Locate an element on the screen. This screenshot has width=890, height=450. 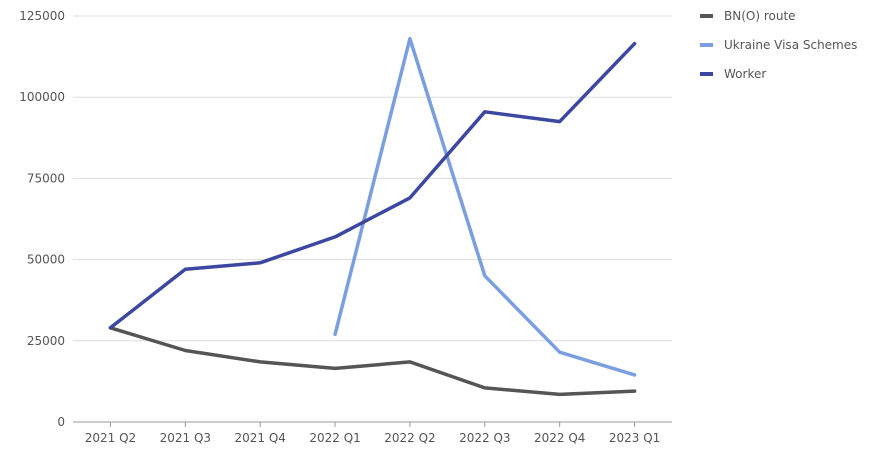
legend: BN(O) route Ukraine Visa Schemes Worker is located at coordinates (778, 45).